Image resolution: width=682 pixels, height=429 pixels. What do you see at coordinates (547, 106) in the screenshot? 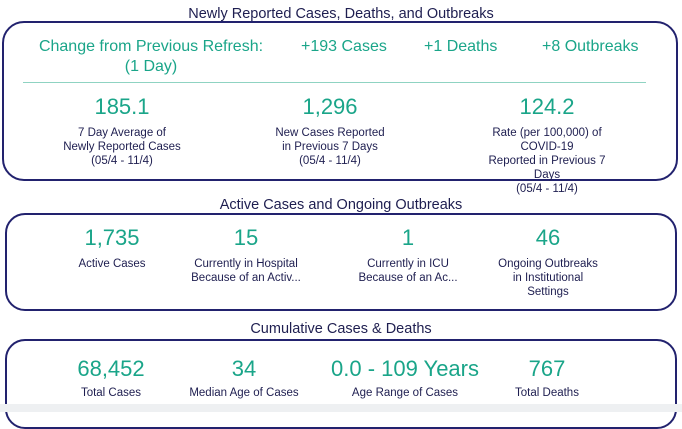
I see `stat-value: 124.2` at bounding box center [547, 106].